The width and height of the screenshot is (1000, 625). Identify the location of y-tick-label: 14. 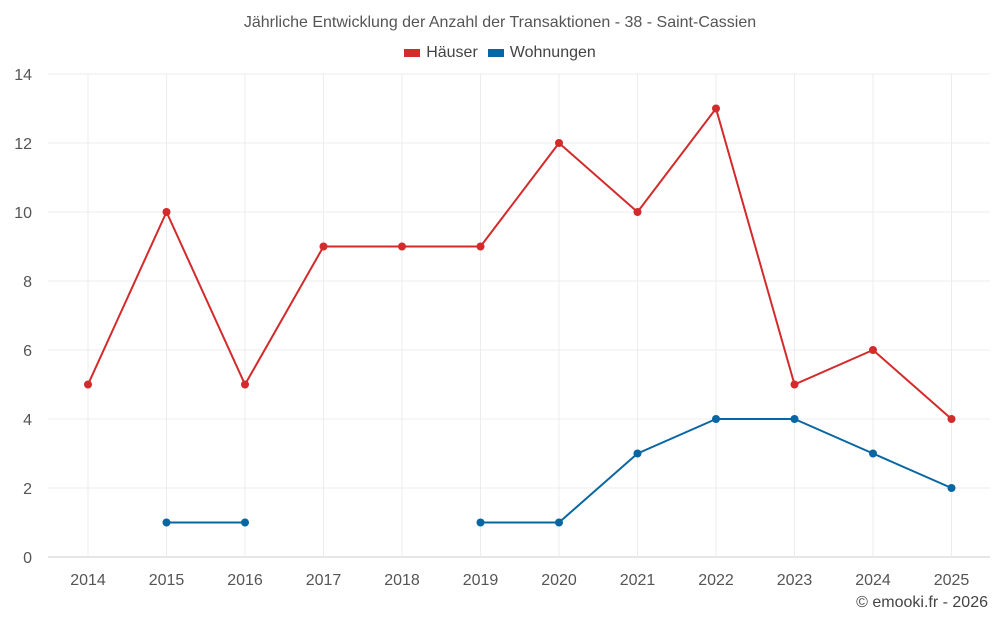
(23, 75).